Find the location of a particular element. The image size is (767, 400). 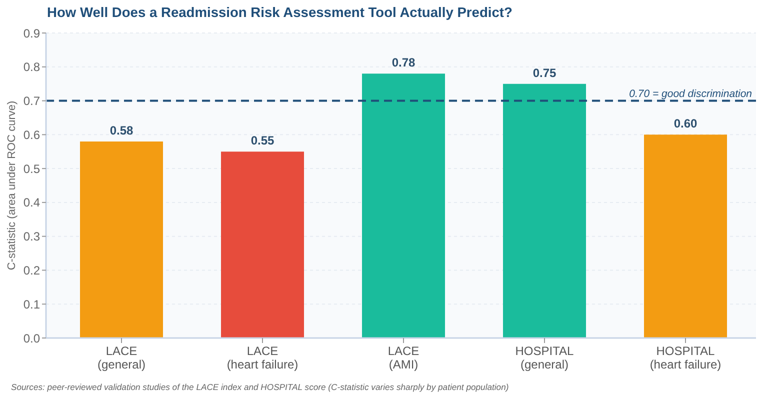

y-tick-label: 0.4 is located at coordinates (31, 203).